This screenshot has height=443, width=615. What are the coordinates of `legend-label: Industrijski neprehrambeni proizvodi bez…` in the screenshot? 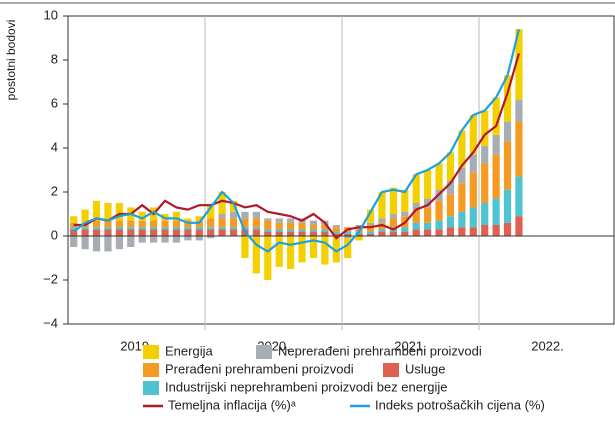 It's located at (306, 386).